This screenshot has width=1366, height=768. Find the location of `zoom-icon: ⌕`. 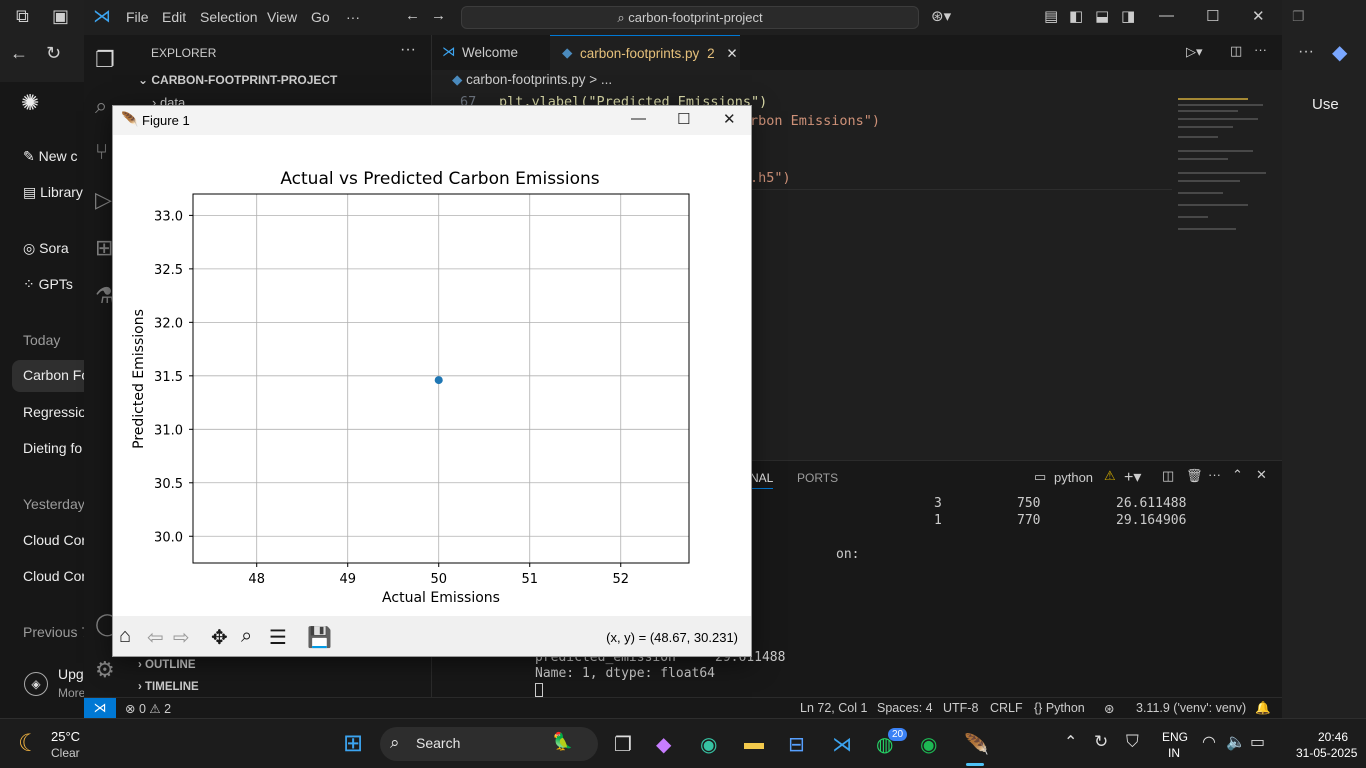

zoom-icon: ⌕ is located at coordinates (247, 636).